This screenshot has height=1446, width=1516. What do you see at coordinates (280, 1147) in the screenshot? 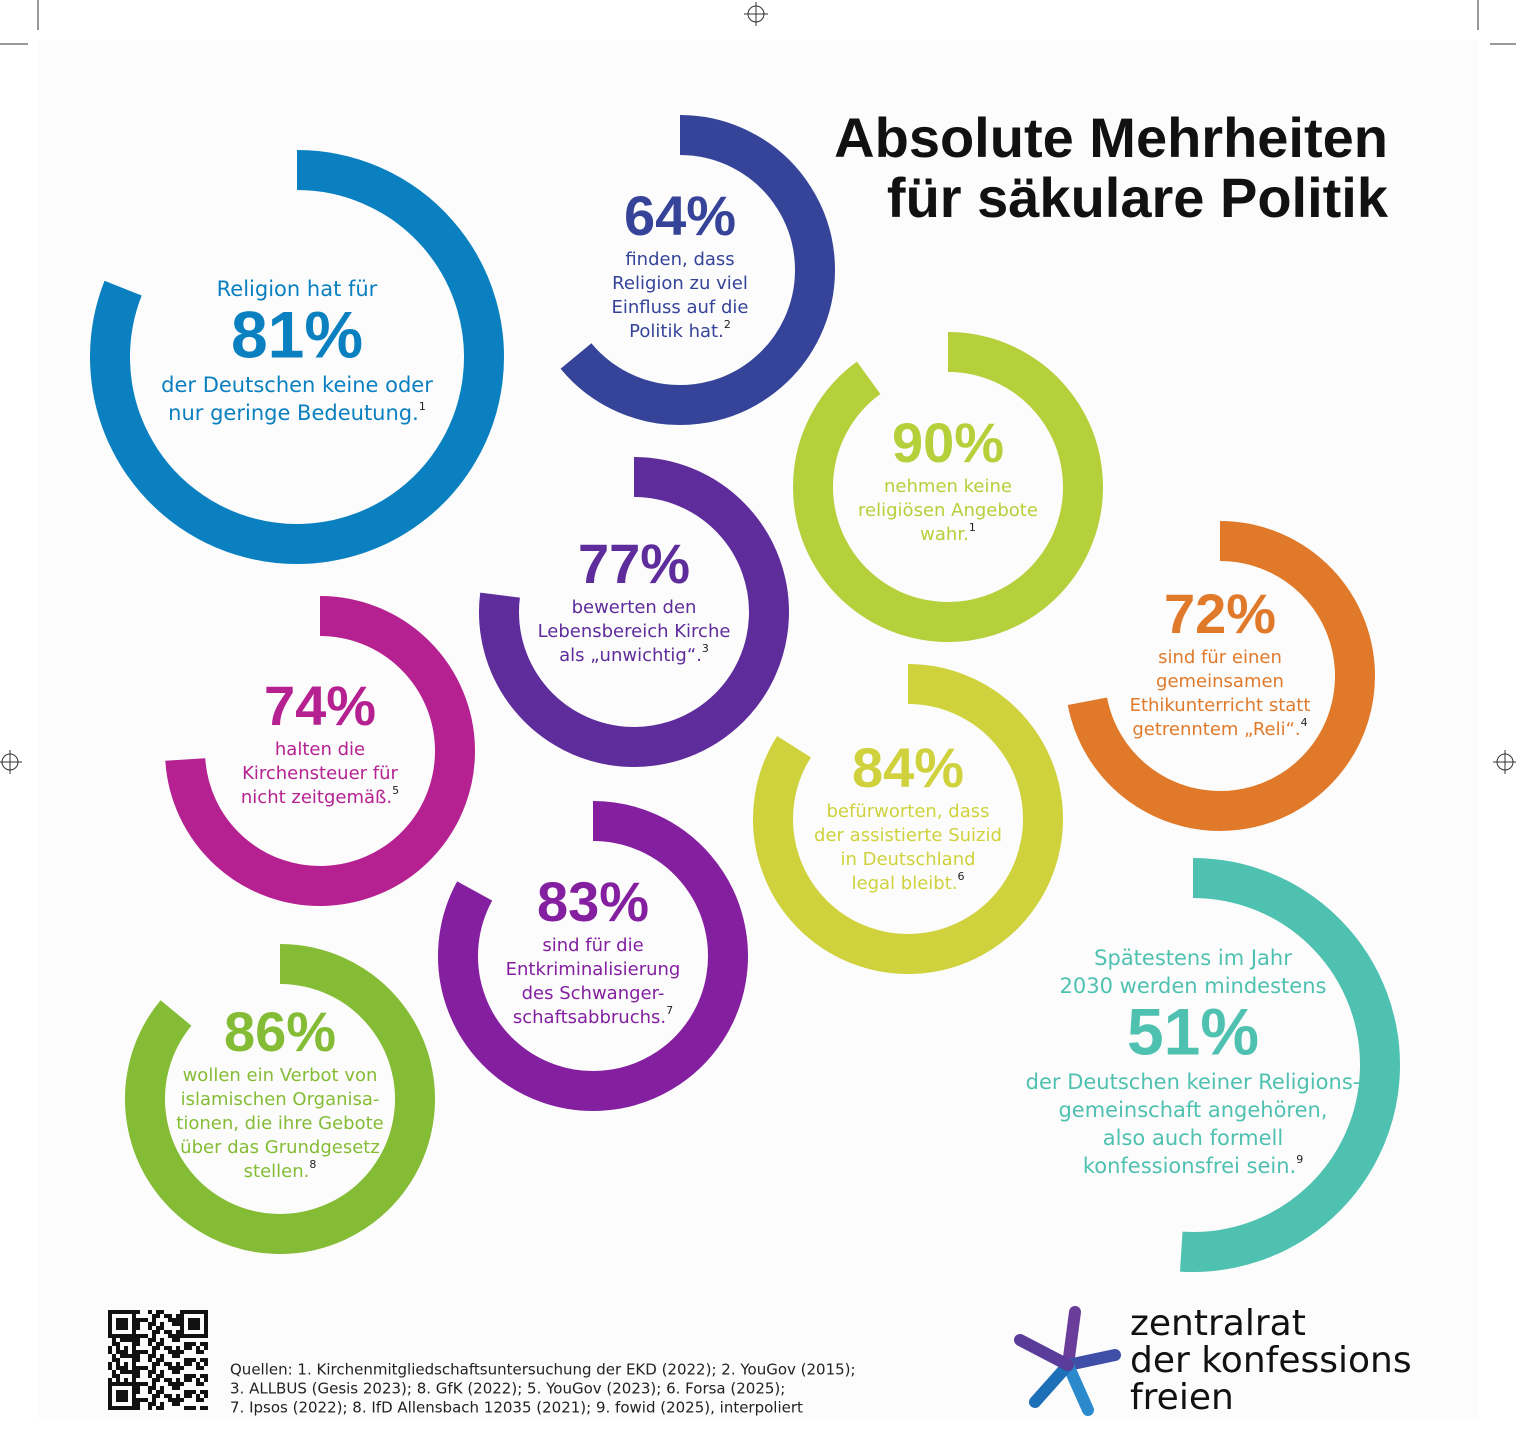
I see `item-text-line: über das Grundgesetz` at bounding box center [280, 1147].